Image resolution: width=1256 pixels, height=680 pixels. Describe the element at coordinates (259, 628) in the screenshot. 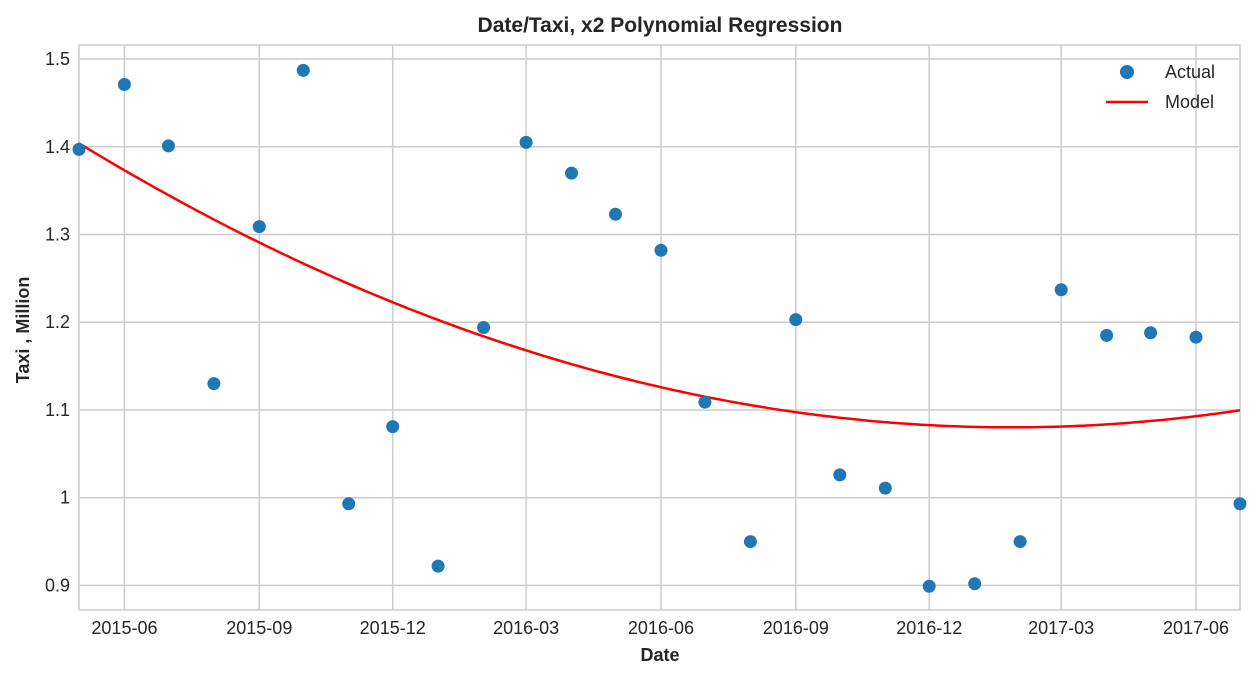

I see `x-tick-label: 2015-09` at that location.